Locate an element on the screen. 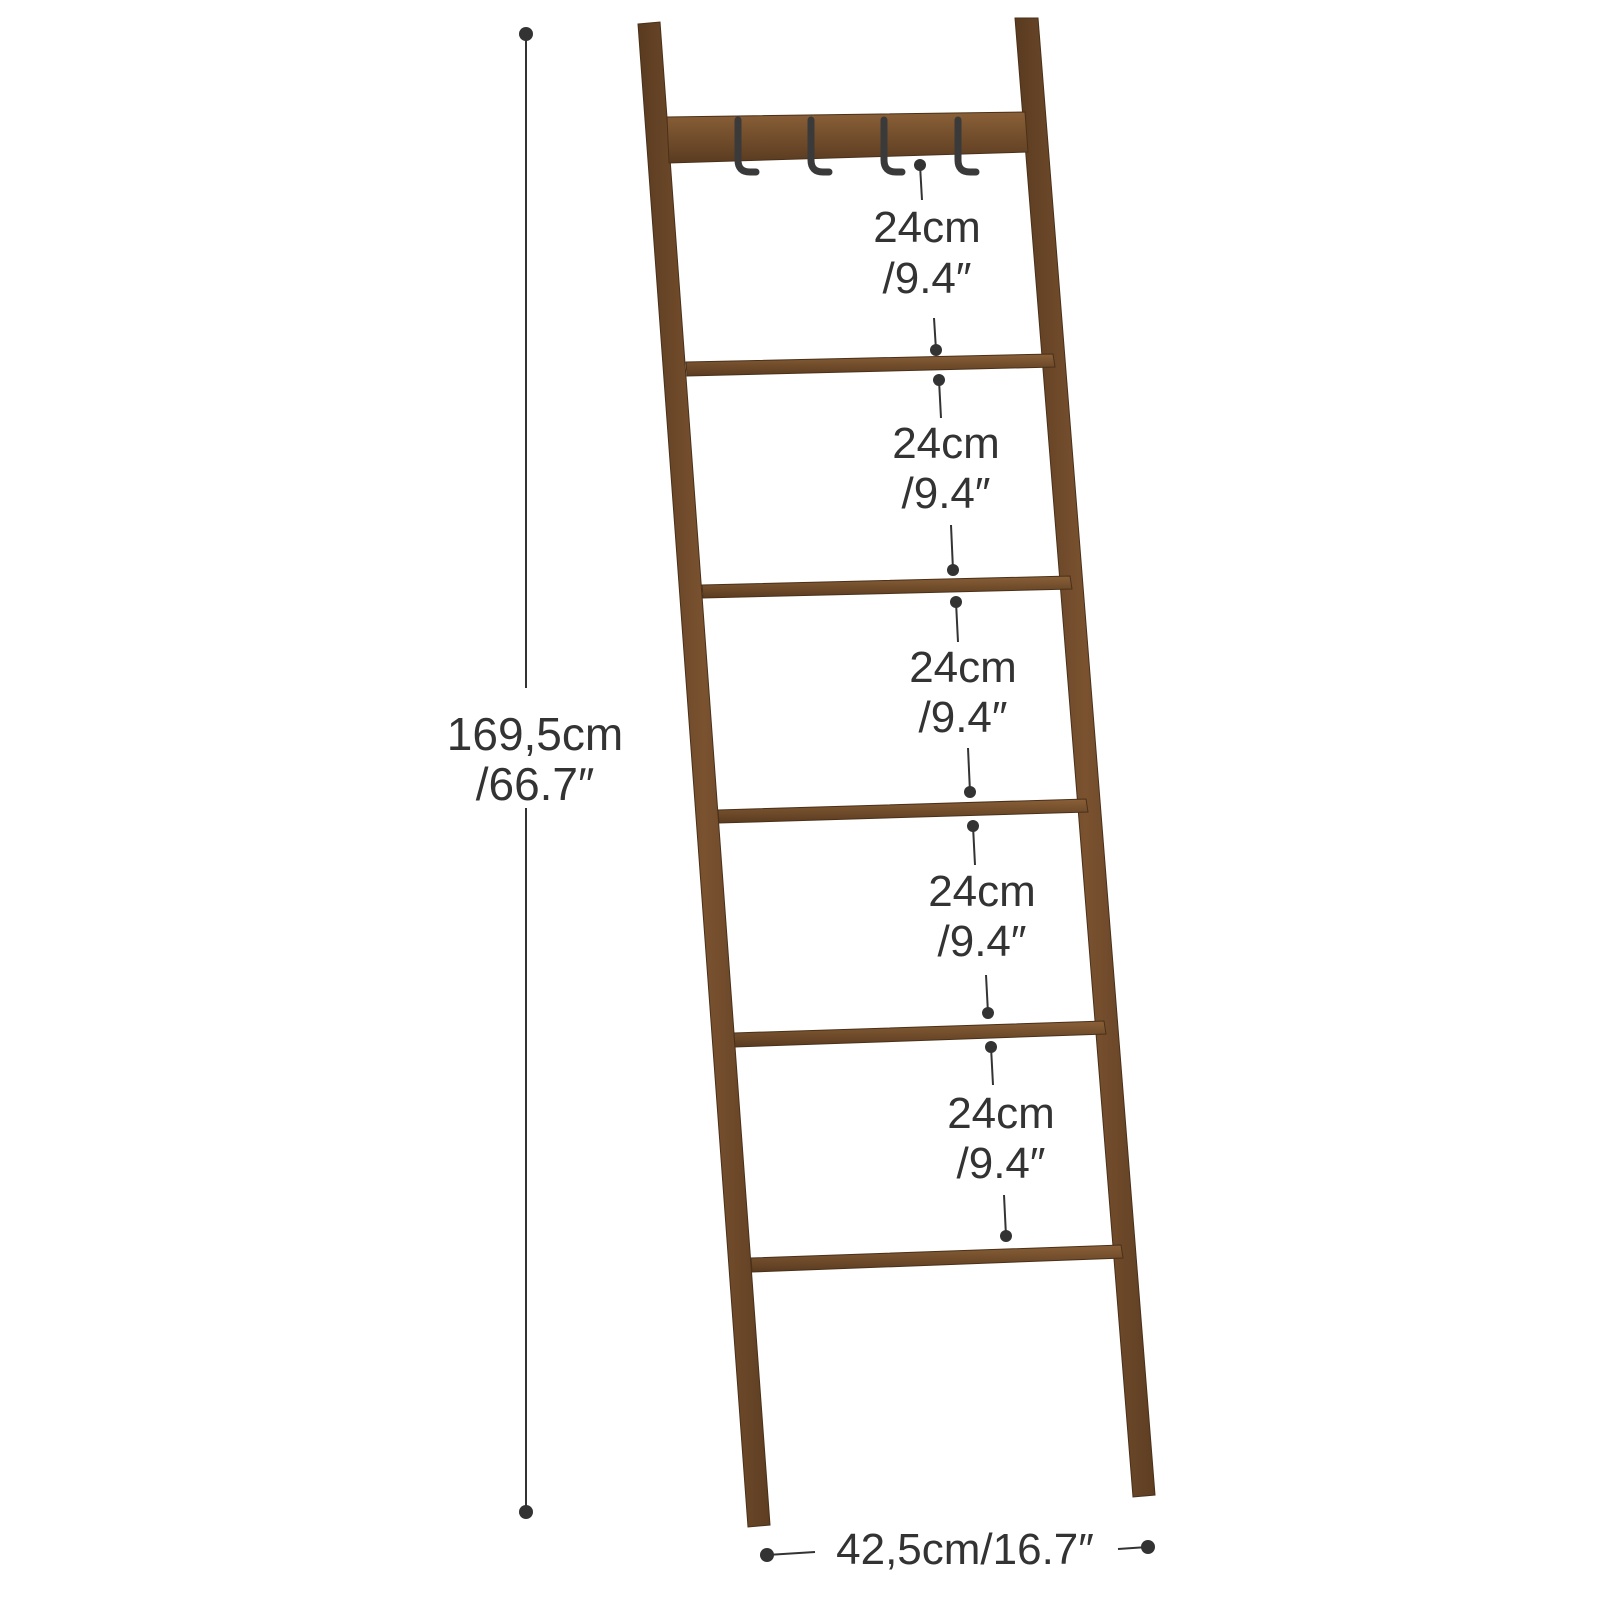  rung-spacing-2: 24cm /9.4″ is located at coordinates (946, 475).